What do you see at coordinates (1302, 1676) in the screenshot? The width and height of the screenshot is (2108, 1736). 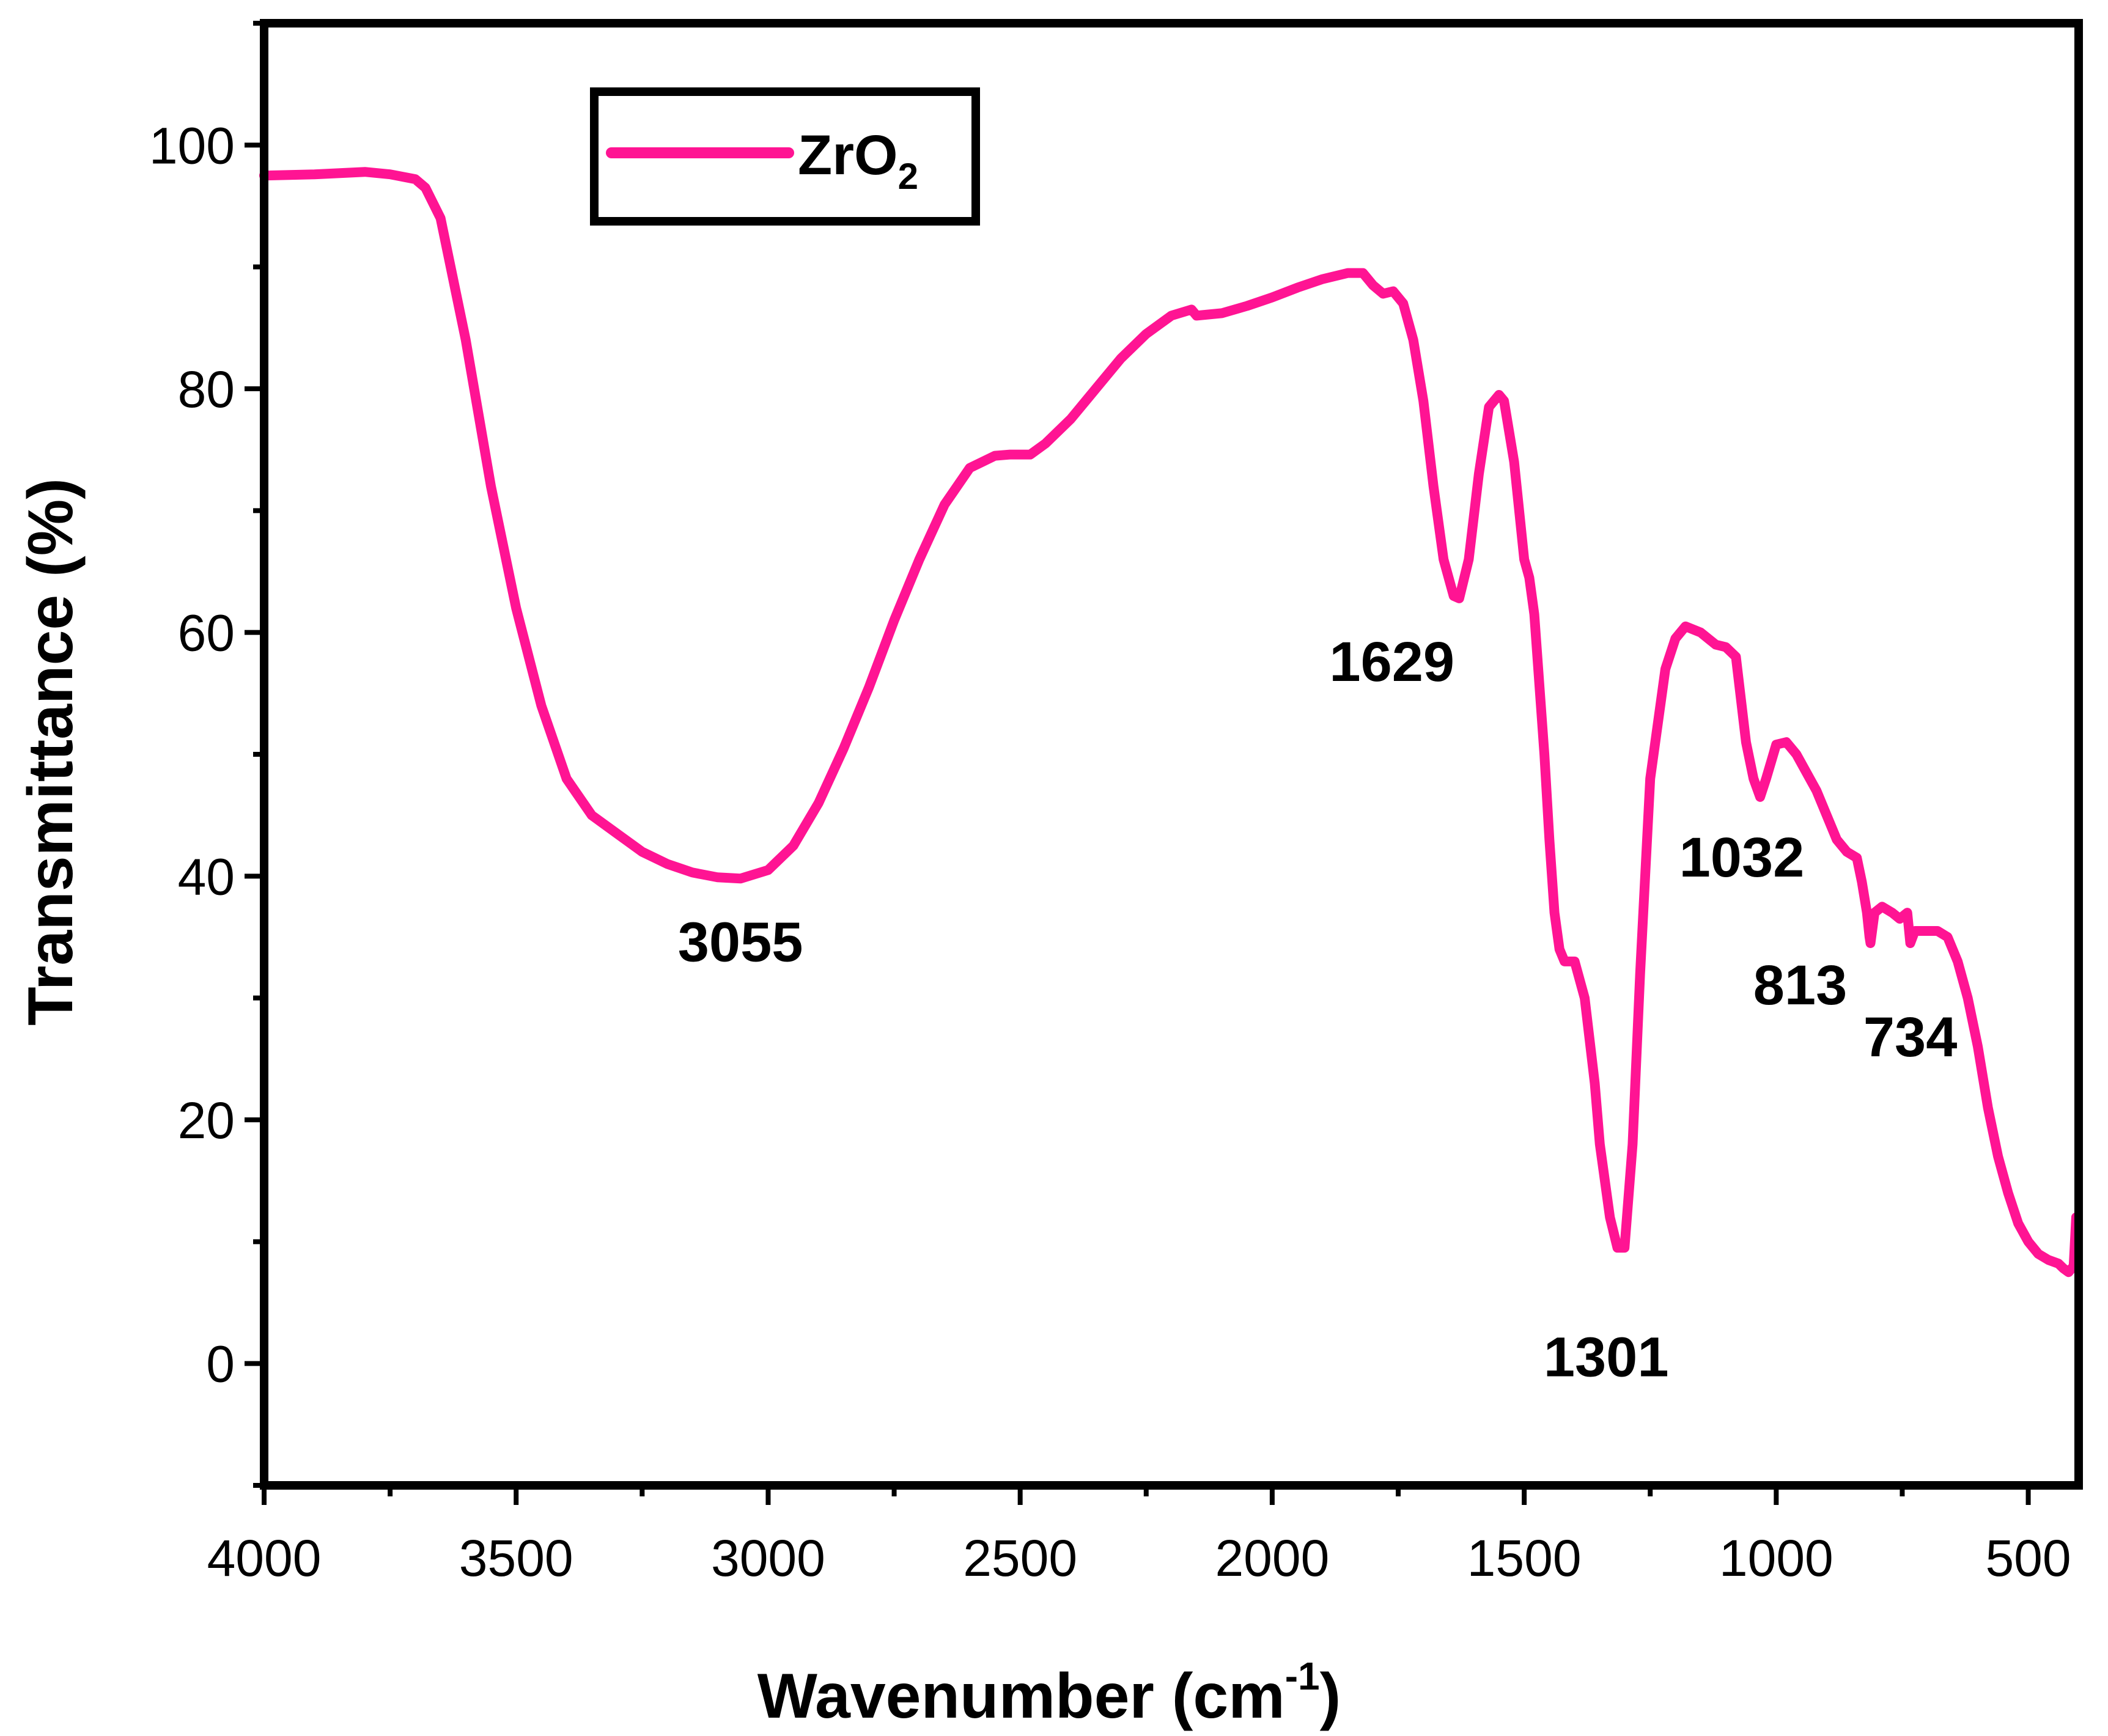 I see `x-axis-title-superscript: -1` at bounding box center [1302, 1676].